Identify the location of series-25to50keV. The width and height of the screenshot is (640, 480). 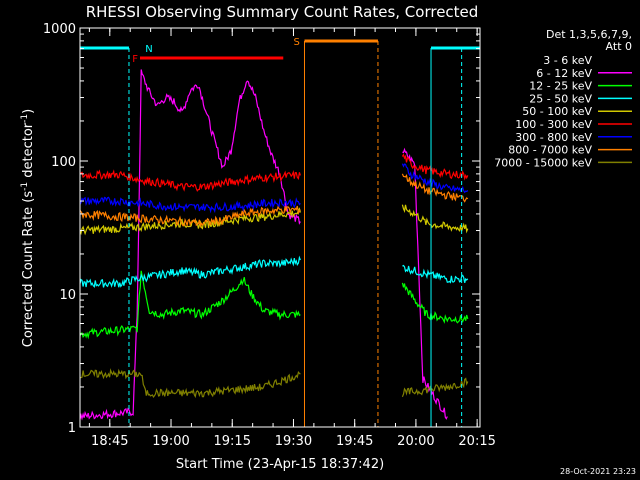
(274, 271).